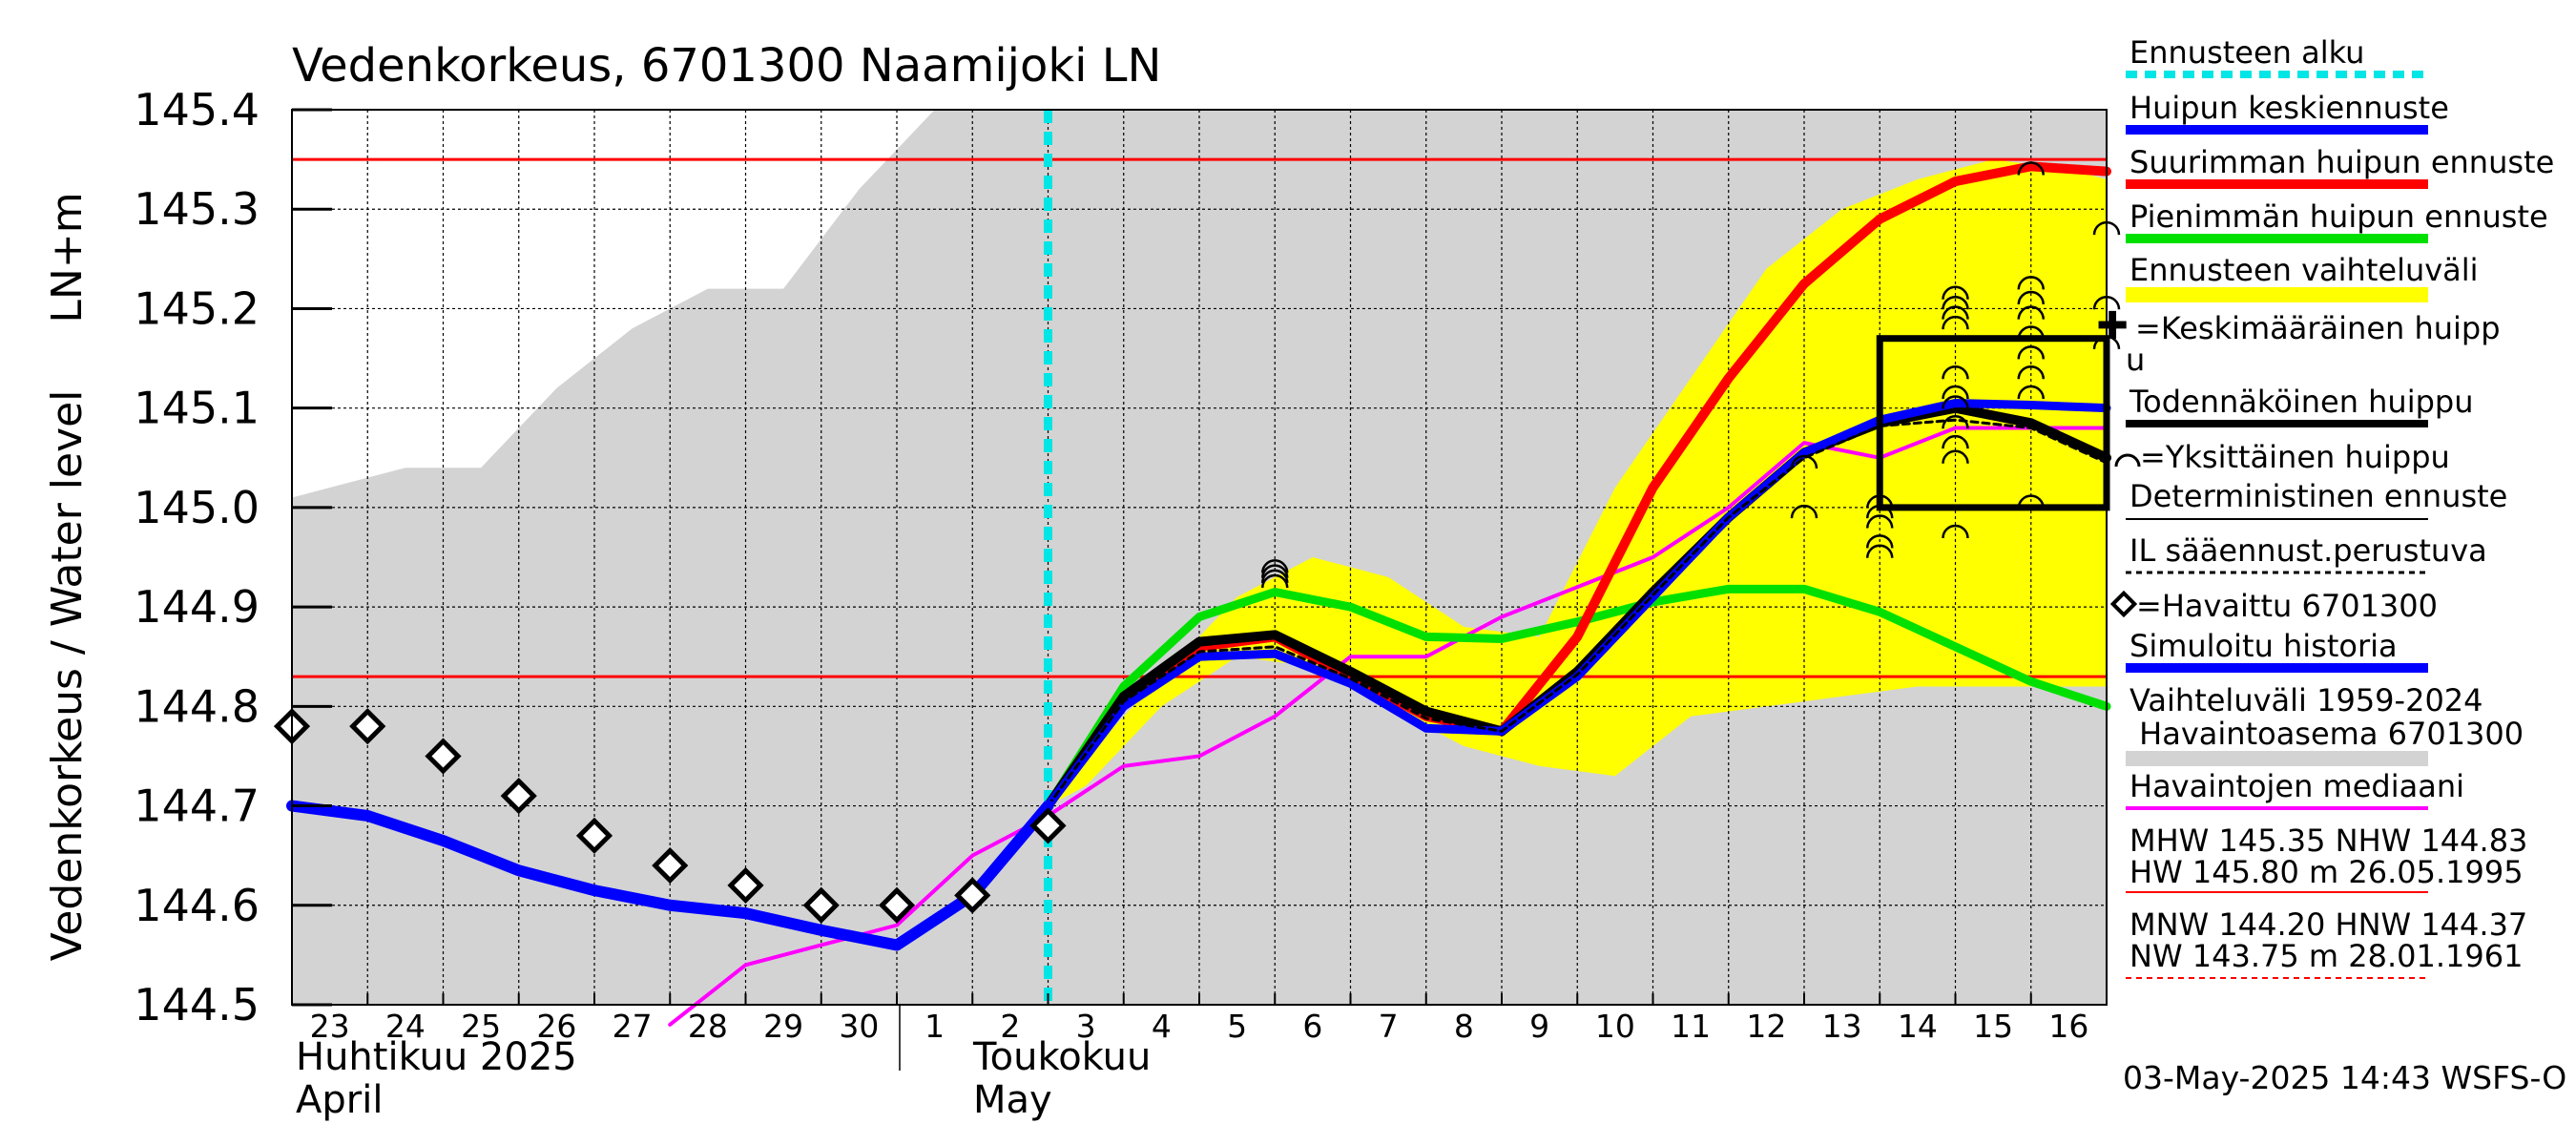 This screenshot has height=1145, width=2576. I want to click on series-line-pienimman-huipun-ennuste, so click(1577, 697).